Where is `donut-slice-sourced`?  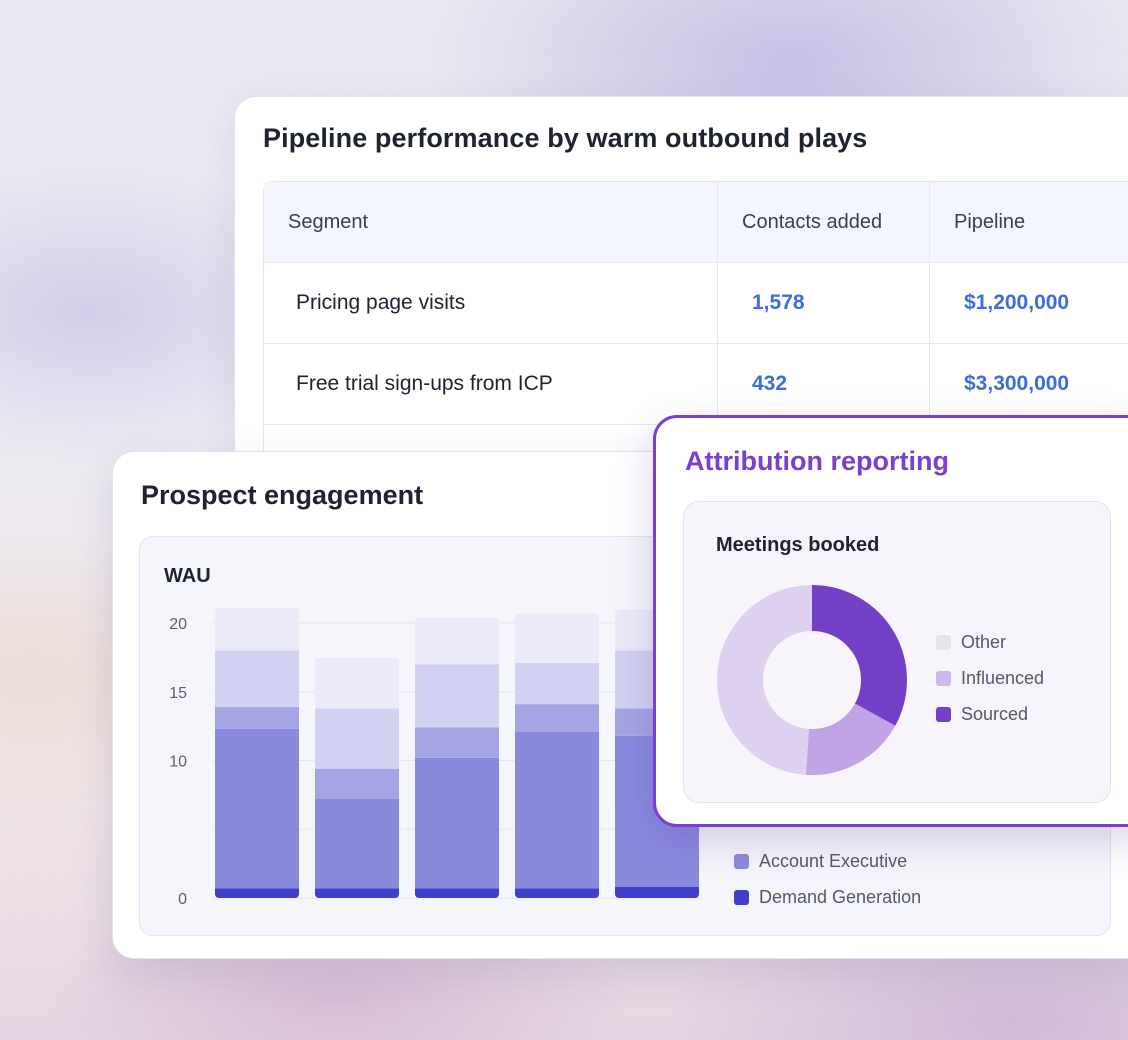 donut-slice-sourced is located at coordinates (859, 655).